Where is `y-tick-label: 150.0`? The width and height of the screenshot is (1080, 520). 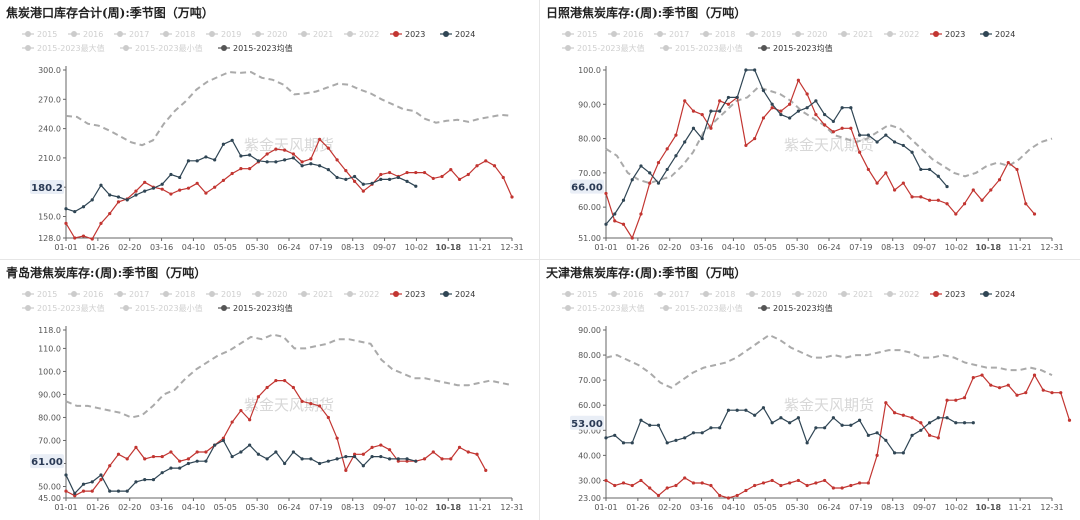 y-tick-label: 150.0 is located at coordinates (49, 217).